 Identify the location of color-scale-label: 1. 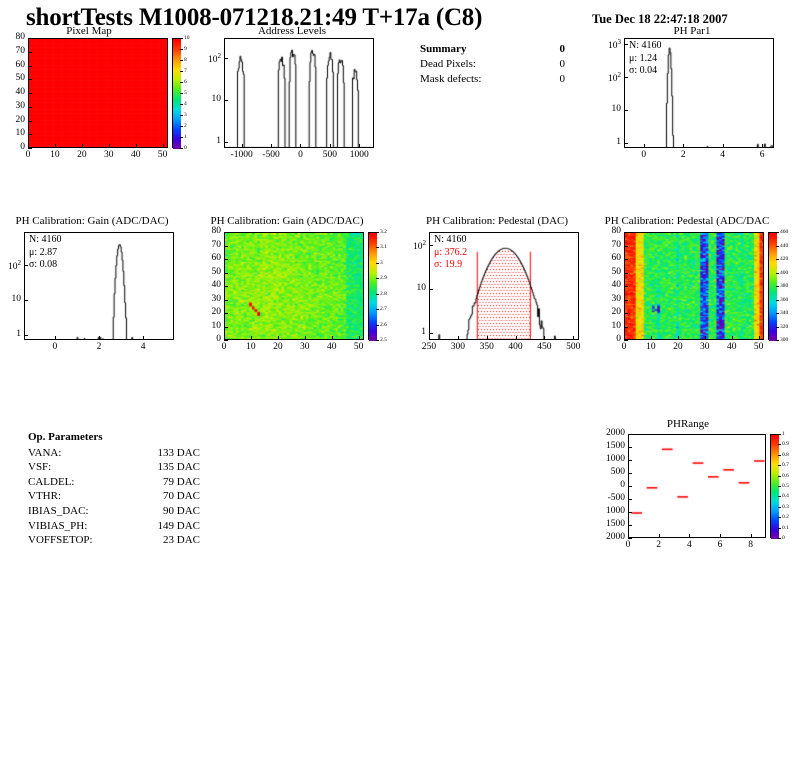
(185, 137).